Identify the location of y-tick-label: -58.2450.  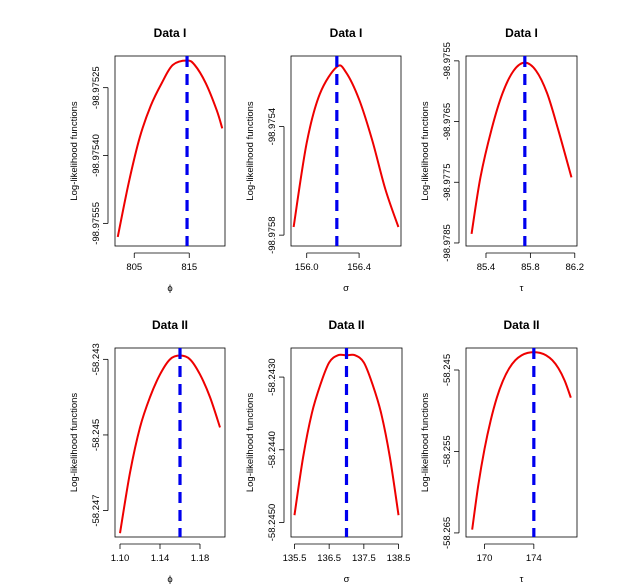
(272, 523).